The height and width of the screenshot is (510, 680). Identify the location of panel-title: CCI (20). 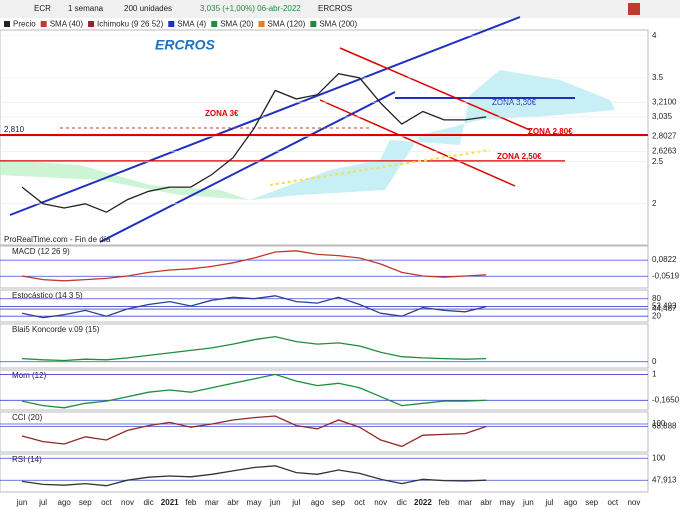
(27, 417).